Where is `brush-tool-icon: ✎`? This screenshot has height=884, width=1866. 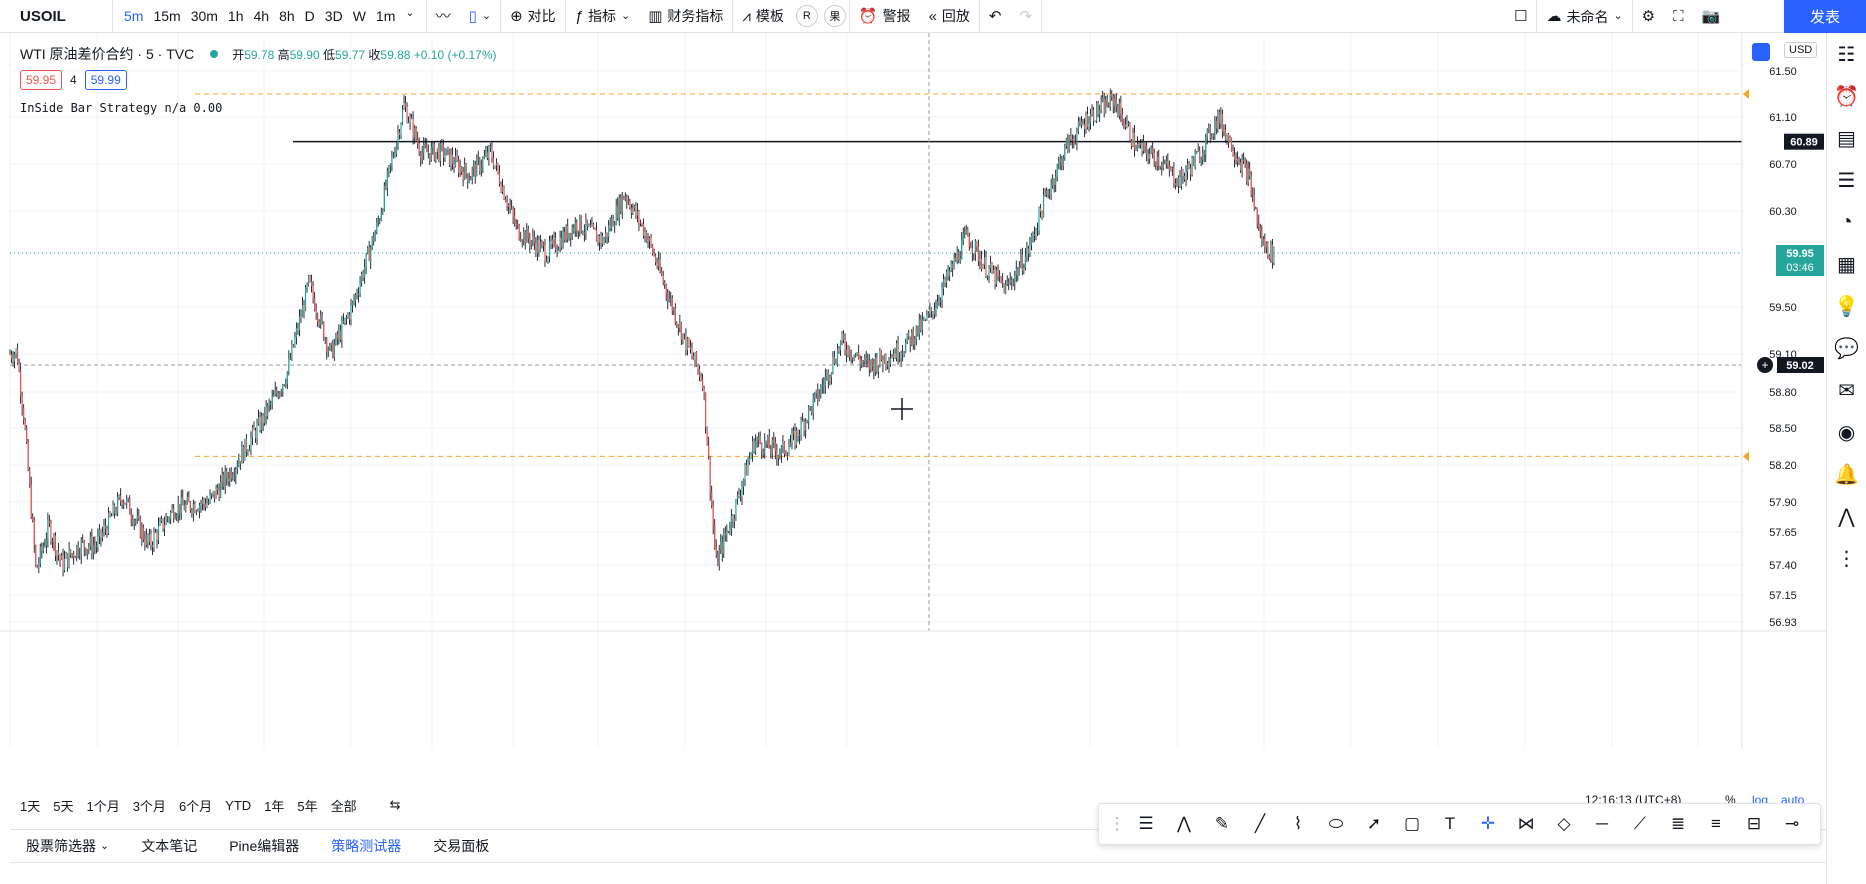
brush-tool-icon: ✎ is located at coordinates (1222, 823).